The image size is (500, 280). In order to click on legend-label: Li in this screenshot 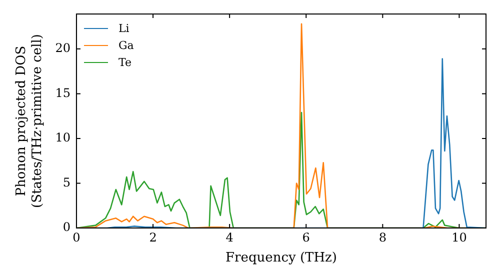, I will do `click(124, 29)`.